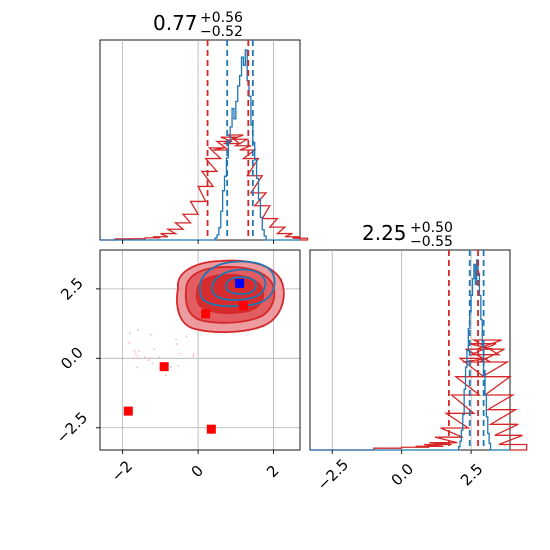  What do you see at coordinates (185, 356) in the screenshot?
I see `bottom-left-markers` at bounding box center [185, 356].